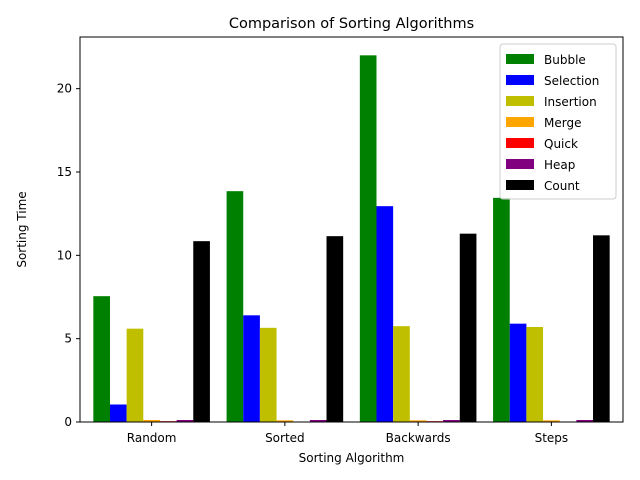 The height and width of the screenshot is (480, 640). I want to click on legend-label-count: Count, so click(562, 186).